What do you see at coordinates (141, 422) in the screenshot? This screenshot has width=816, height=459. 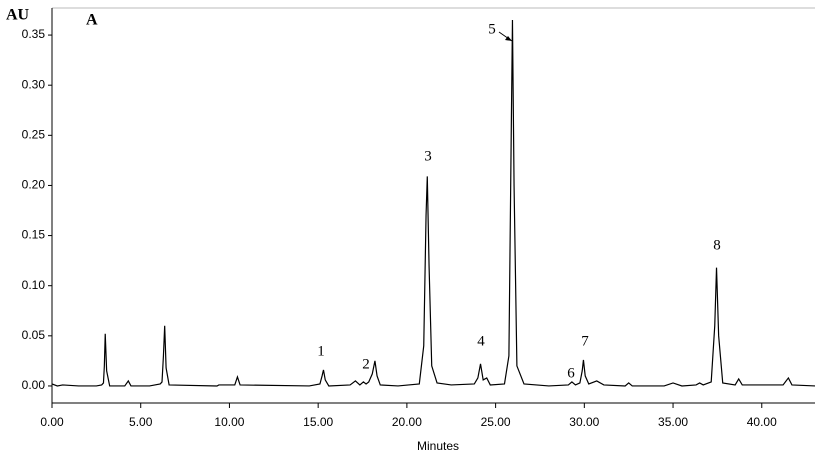 I see `x-tick-label: 5.00` at bounding box center [141, 422].